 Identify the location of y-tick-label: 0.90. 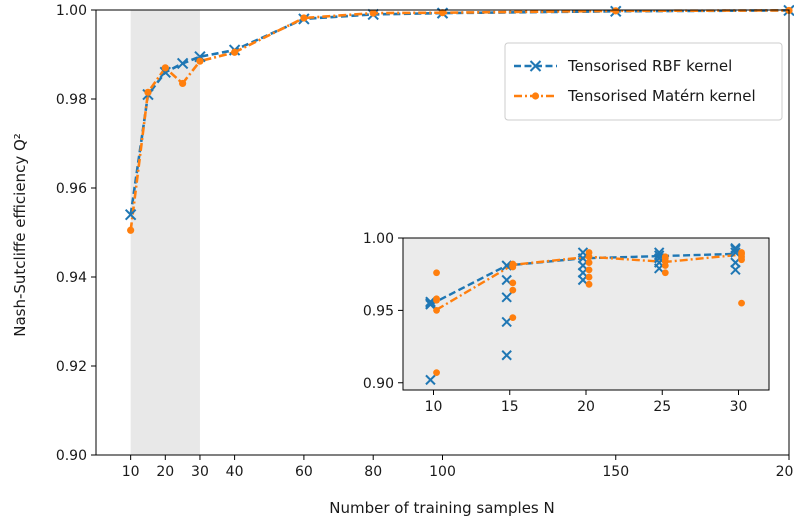
(71, 456).